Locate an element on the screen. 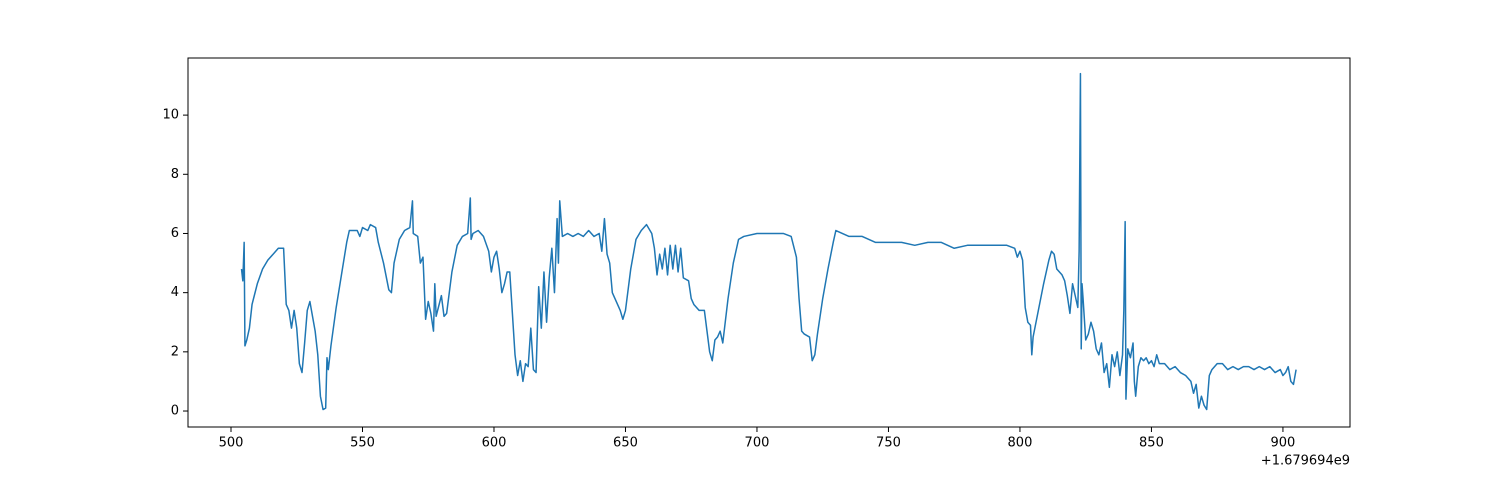  x-tick-label: 500 is located at coordinates (231, 443).